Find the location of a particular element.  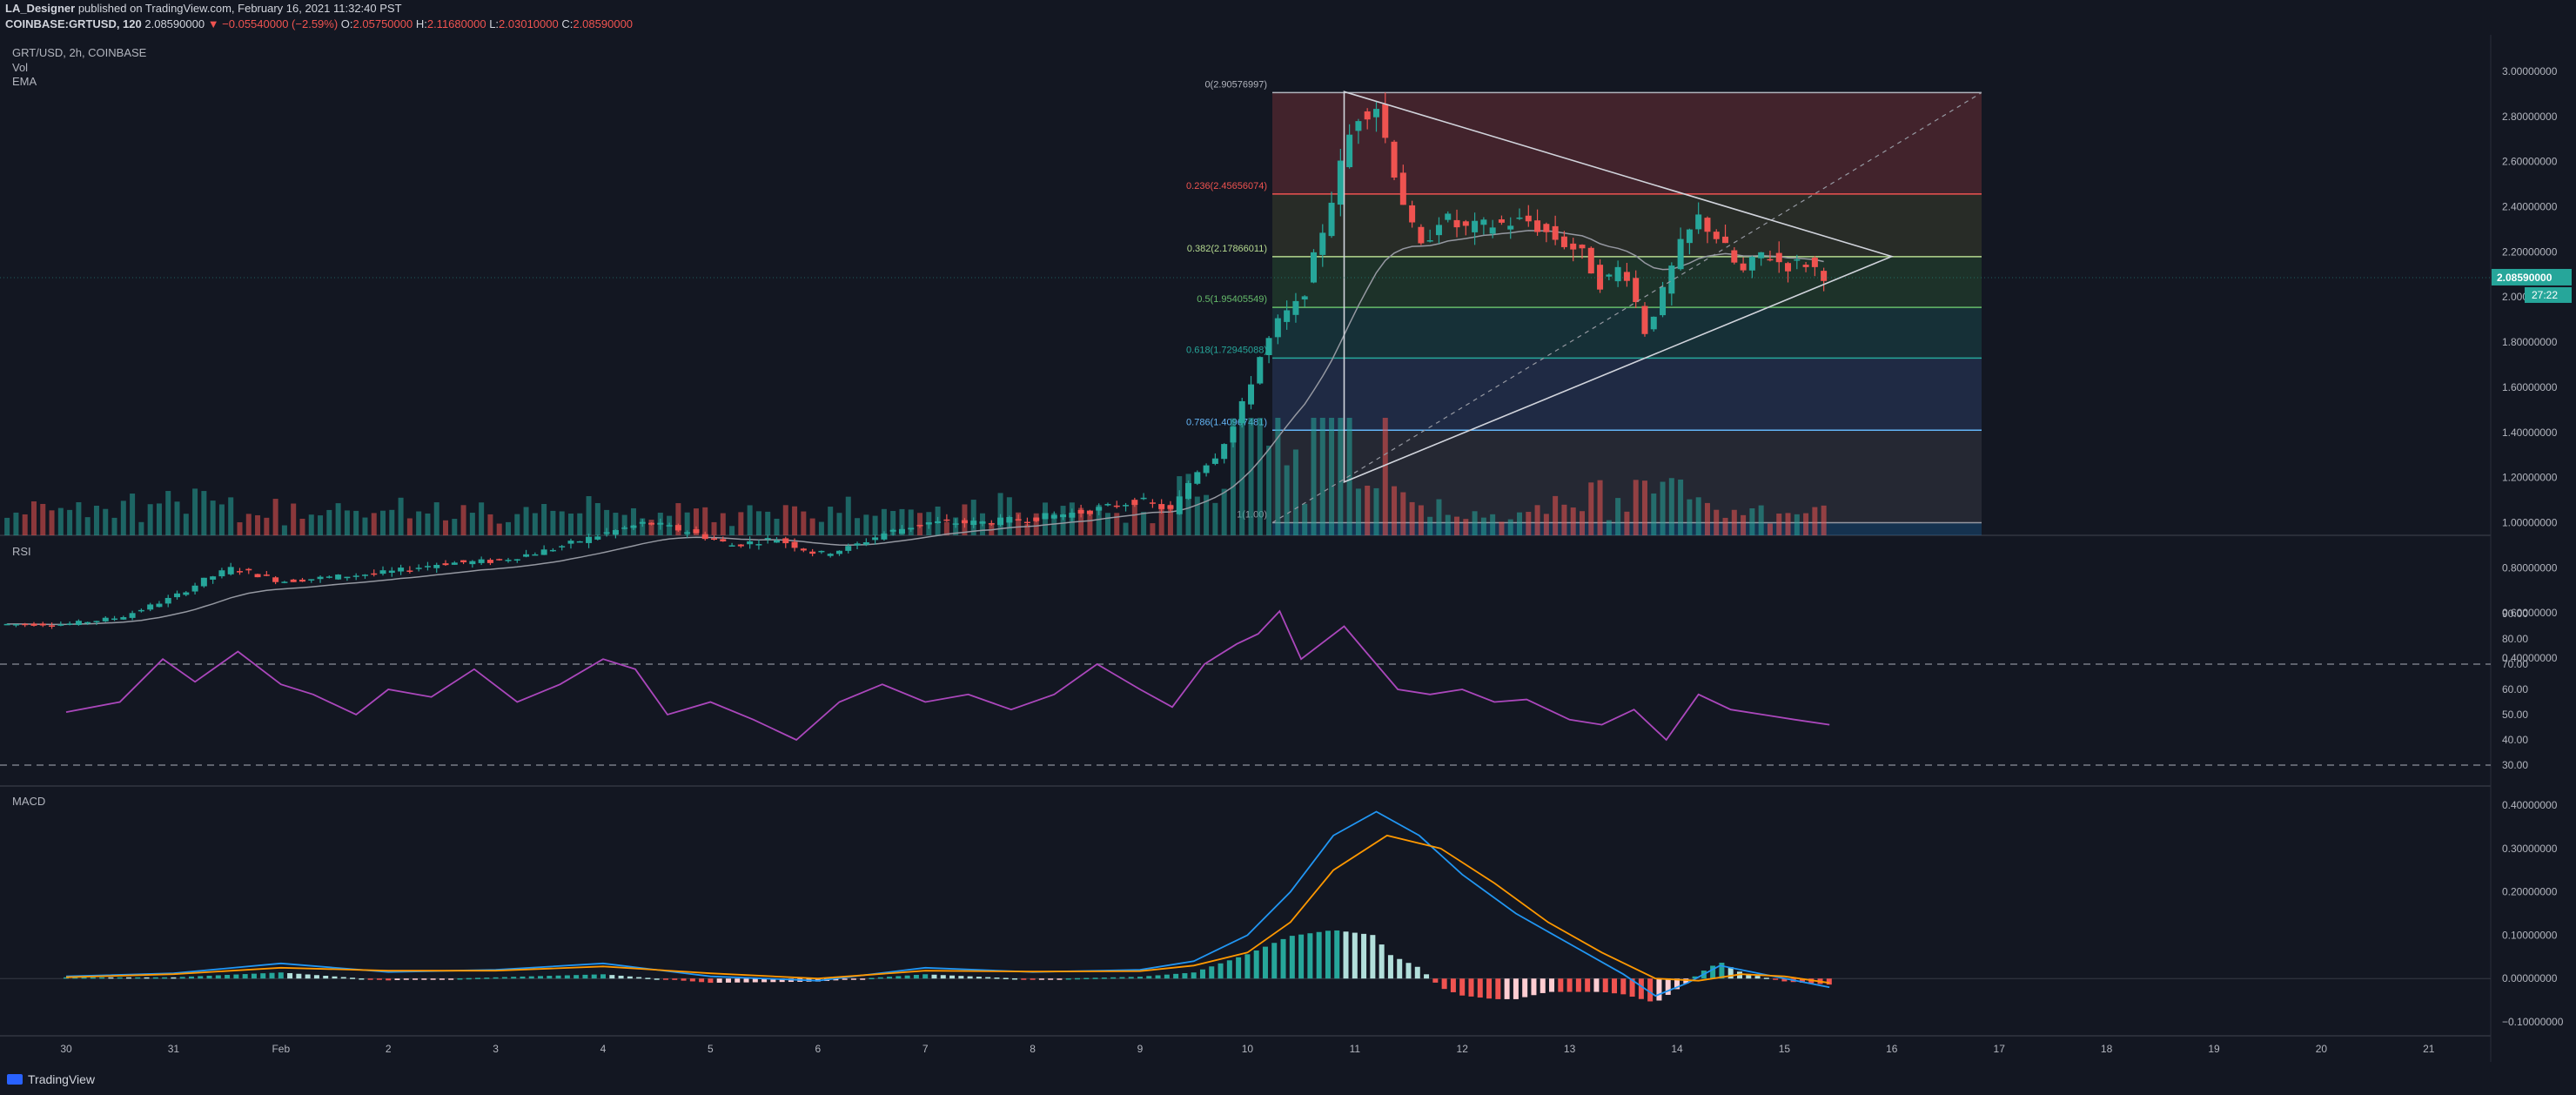

countdown-value: 27:22 is located at coordinates (2545, 295).